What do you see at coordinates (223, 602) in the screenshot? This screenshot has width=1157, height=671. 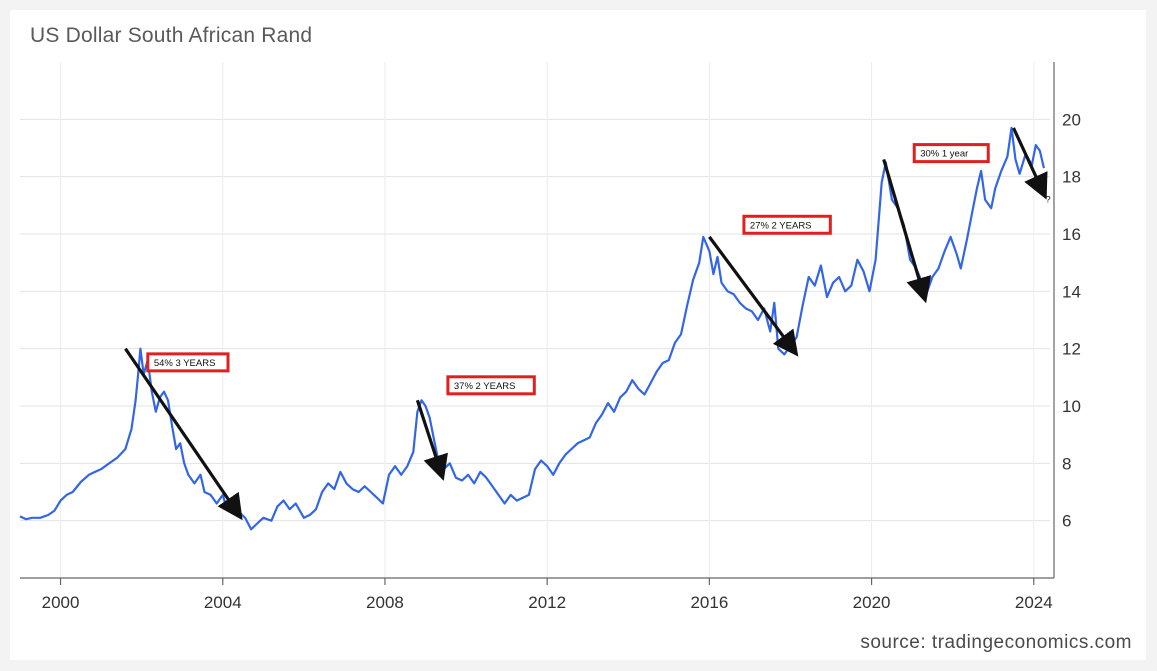 I see `x-tick-label: 2004` at bounding box center [223, 602].